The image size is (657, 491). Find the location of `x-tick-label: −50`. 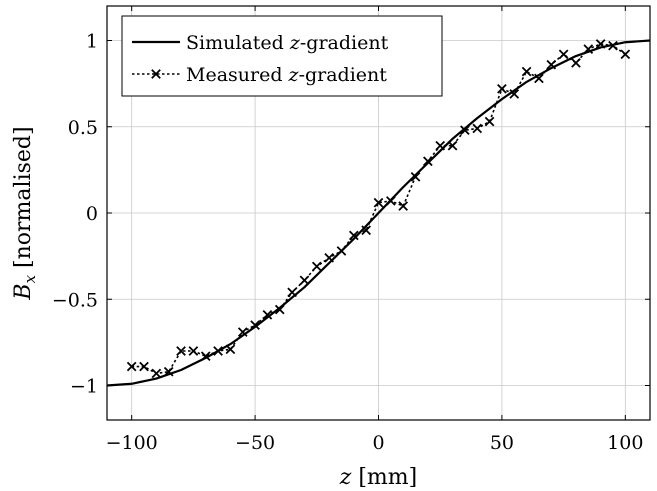

x-tick-label: −50 is located at coordinates (255, 443).